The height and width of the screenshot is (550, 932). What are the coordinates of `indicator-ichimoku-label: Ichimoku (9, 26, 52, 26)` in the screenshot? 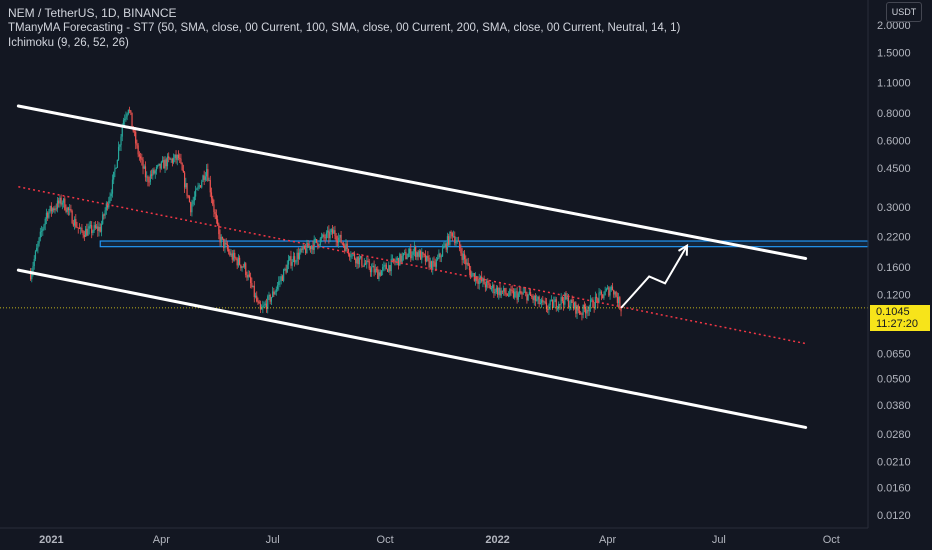 It's located at (68, 43).